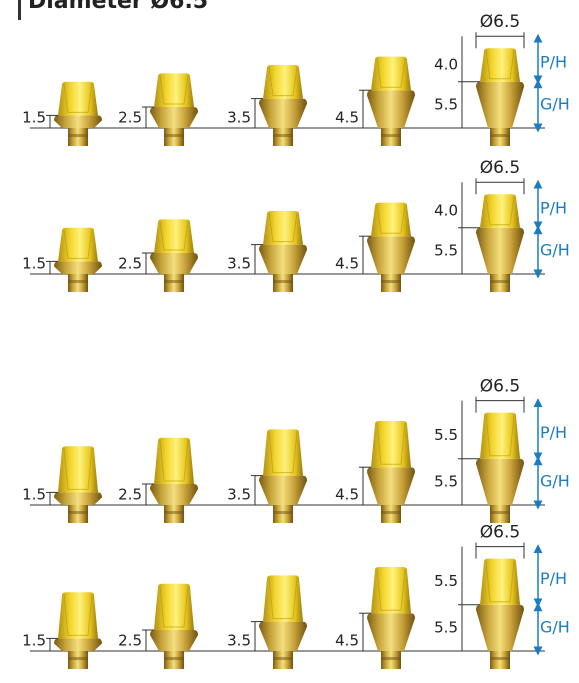 The image size is (579, 683). I want to click on title: Diameter Ø6.5, so click(118, 7).